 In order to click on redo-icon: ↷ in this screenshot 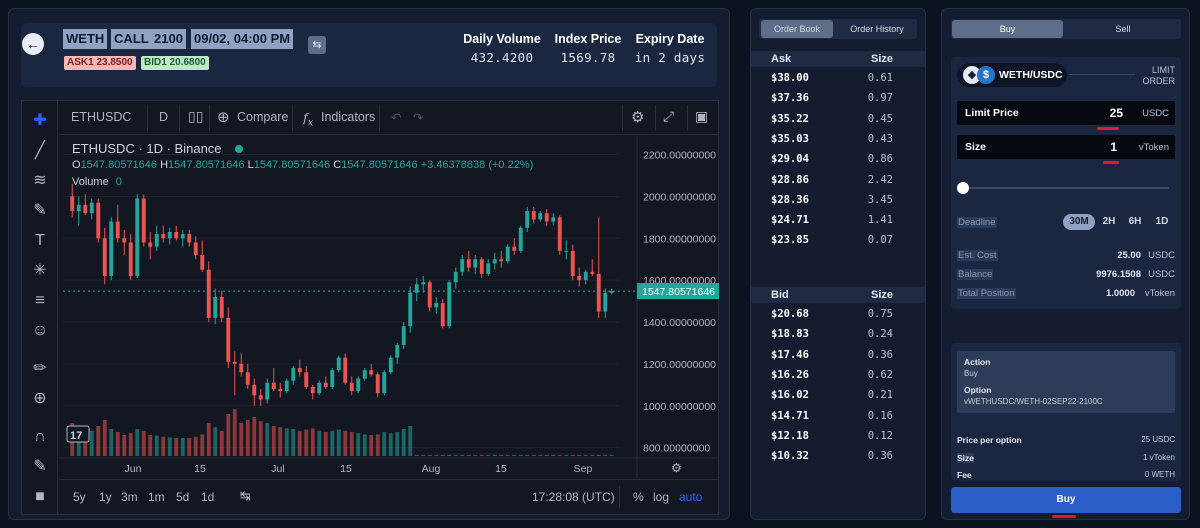, I will do `click(418, 118)`.